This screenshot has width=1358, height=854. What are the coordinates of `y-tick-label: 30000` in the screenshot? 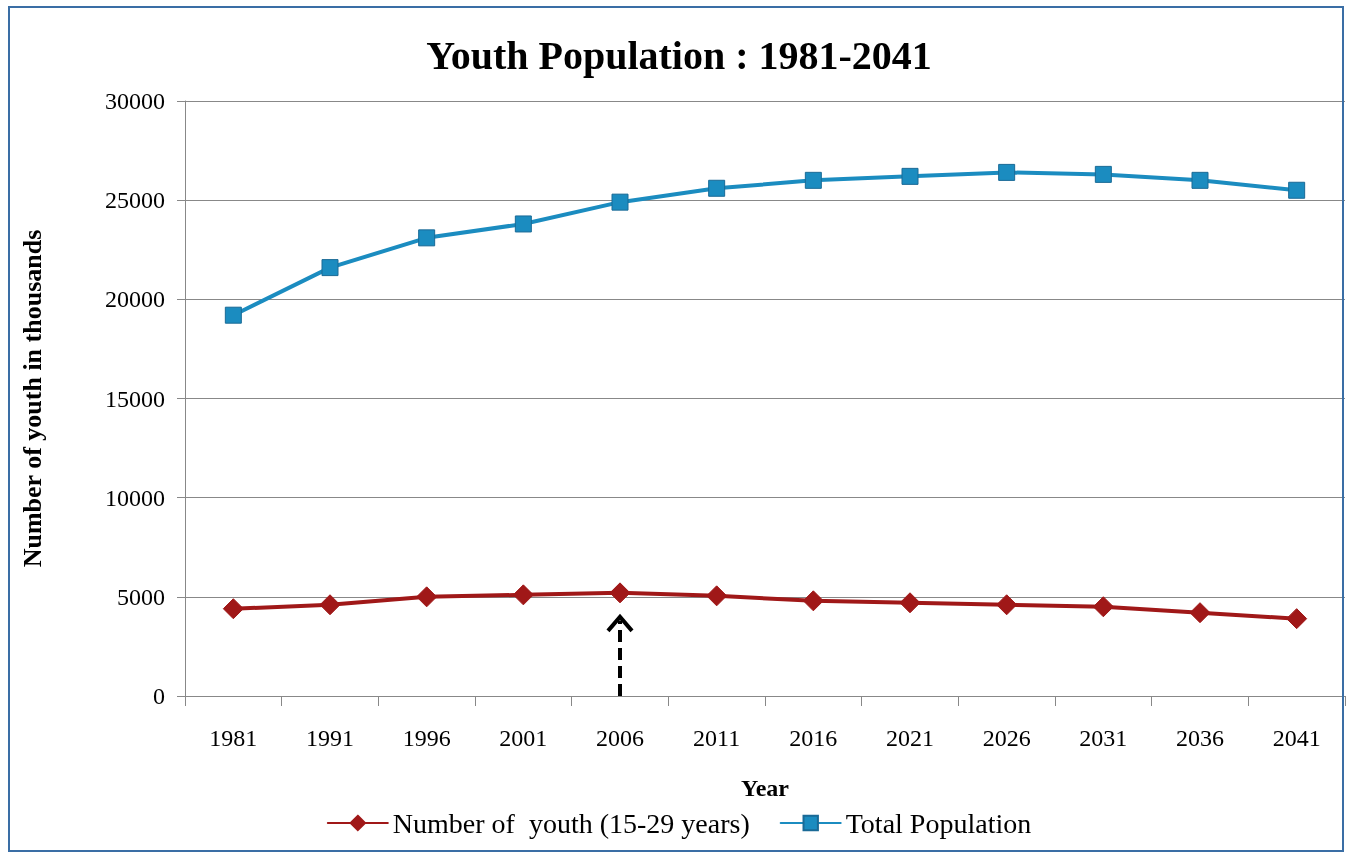 It's located at (135, 101).